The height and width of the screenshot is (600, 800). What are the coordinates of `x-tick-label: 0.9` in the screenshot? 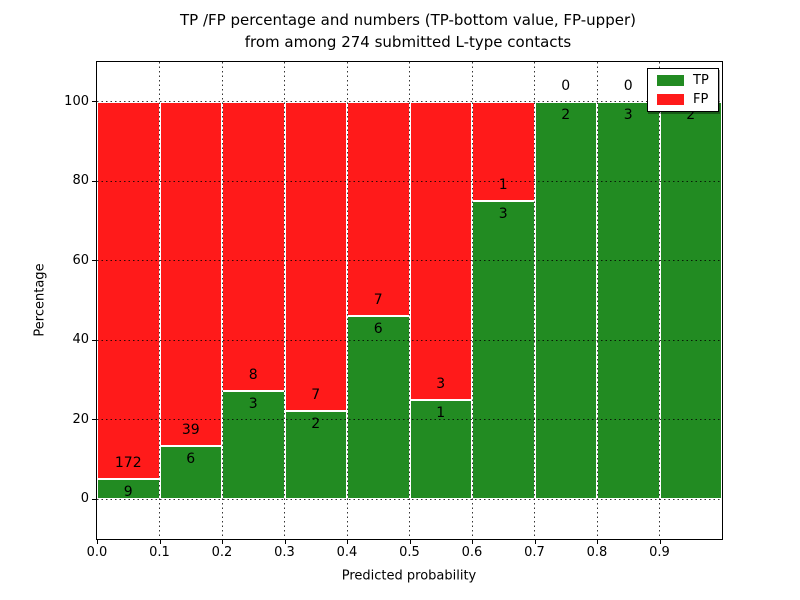 It's located at (659, 552).